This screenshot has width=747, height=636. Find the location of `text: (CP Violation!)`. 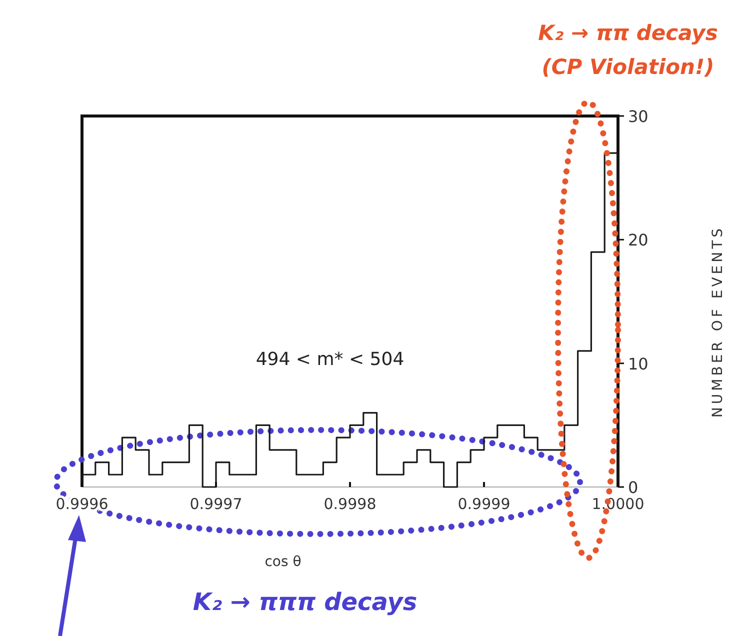

text: (CP Violation!) is located at coordinates (628, 67).